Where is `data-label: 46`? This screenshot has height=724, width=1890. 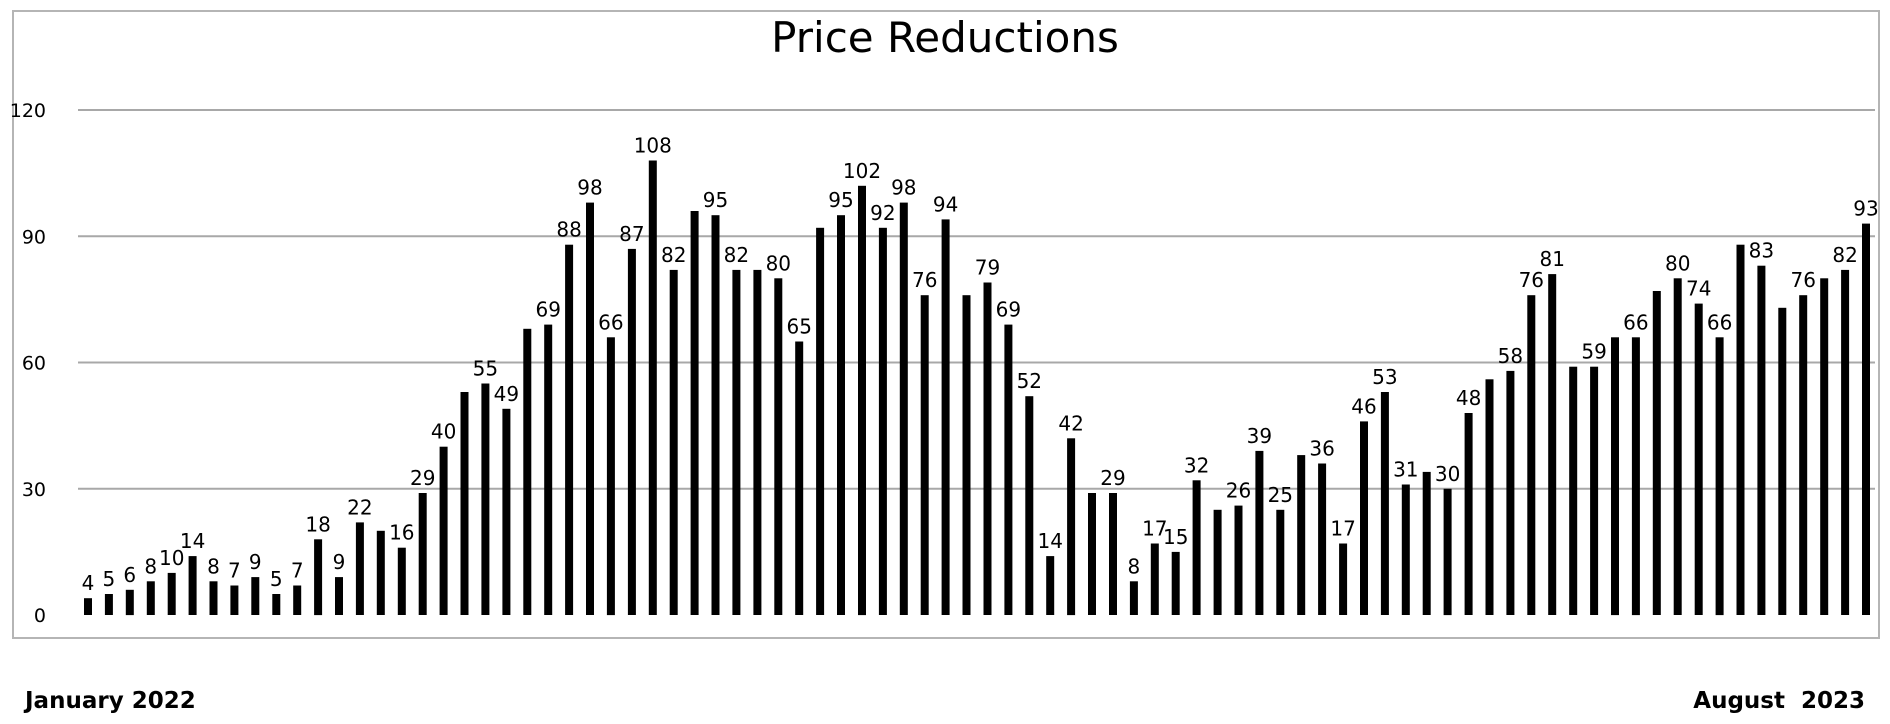
data-label: 46 is located at coordinates (1363, 406).